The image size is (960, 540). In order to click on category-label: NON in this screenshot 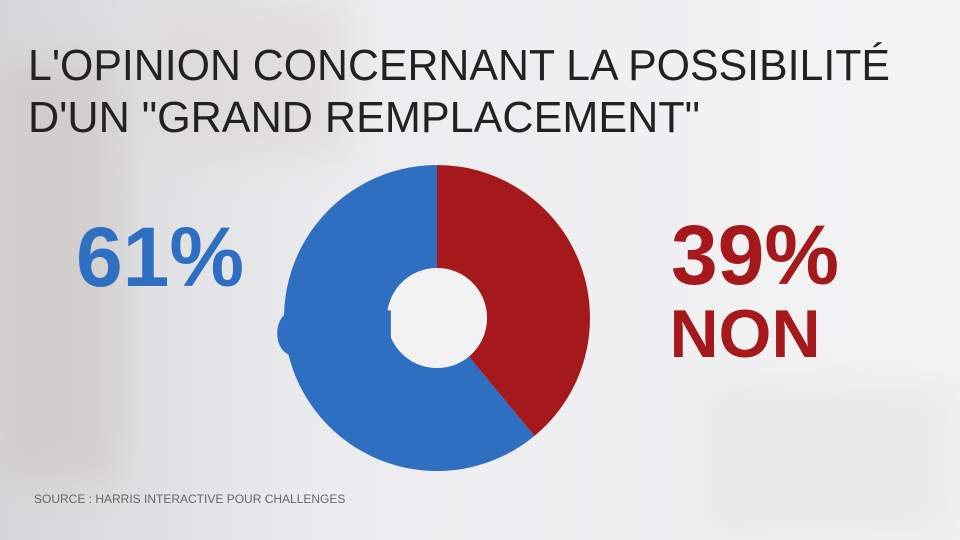, I will do `click(744, 334)`.